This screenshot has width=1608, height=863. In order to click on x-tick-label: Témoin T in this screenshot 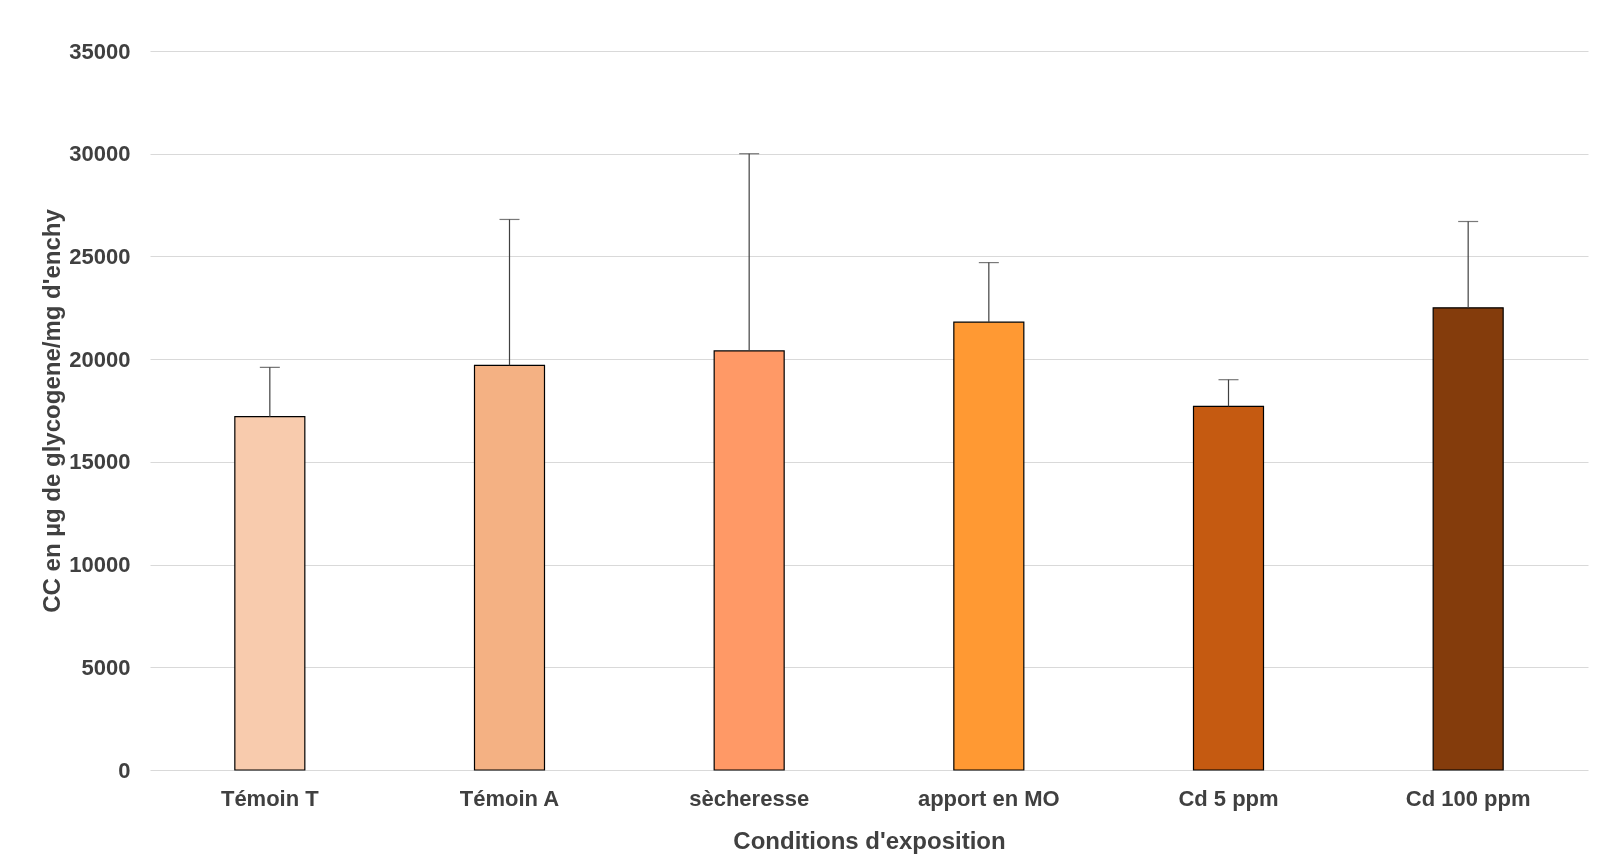, I will do `click(270, 798)`.